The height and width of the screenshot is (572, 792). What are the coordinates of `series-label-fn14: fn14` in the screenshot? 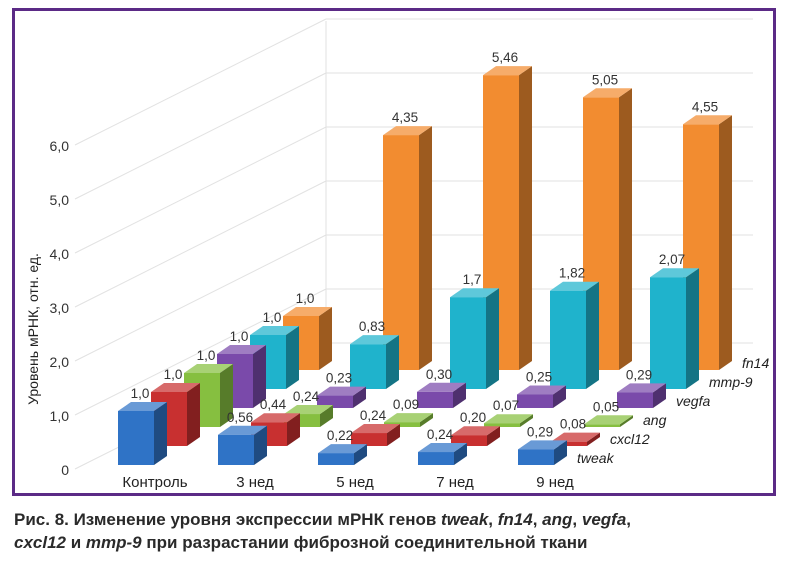 It's located at (755, 363).